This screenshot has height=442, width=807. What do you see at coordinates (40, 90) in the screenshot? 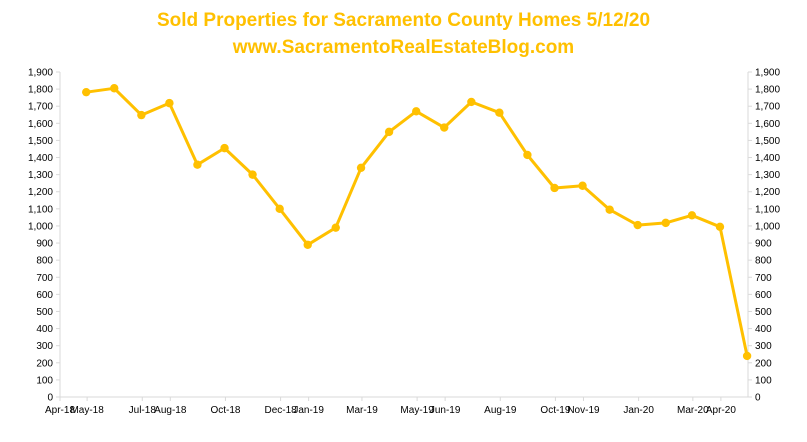
I see `y-tick-label-left: 1,800` at bounding box center [40, 90].